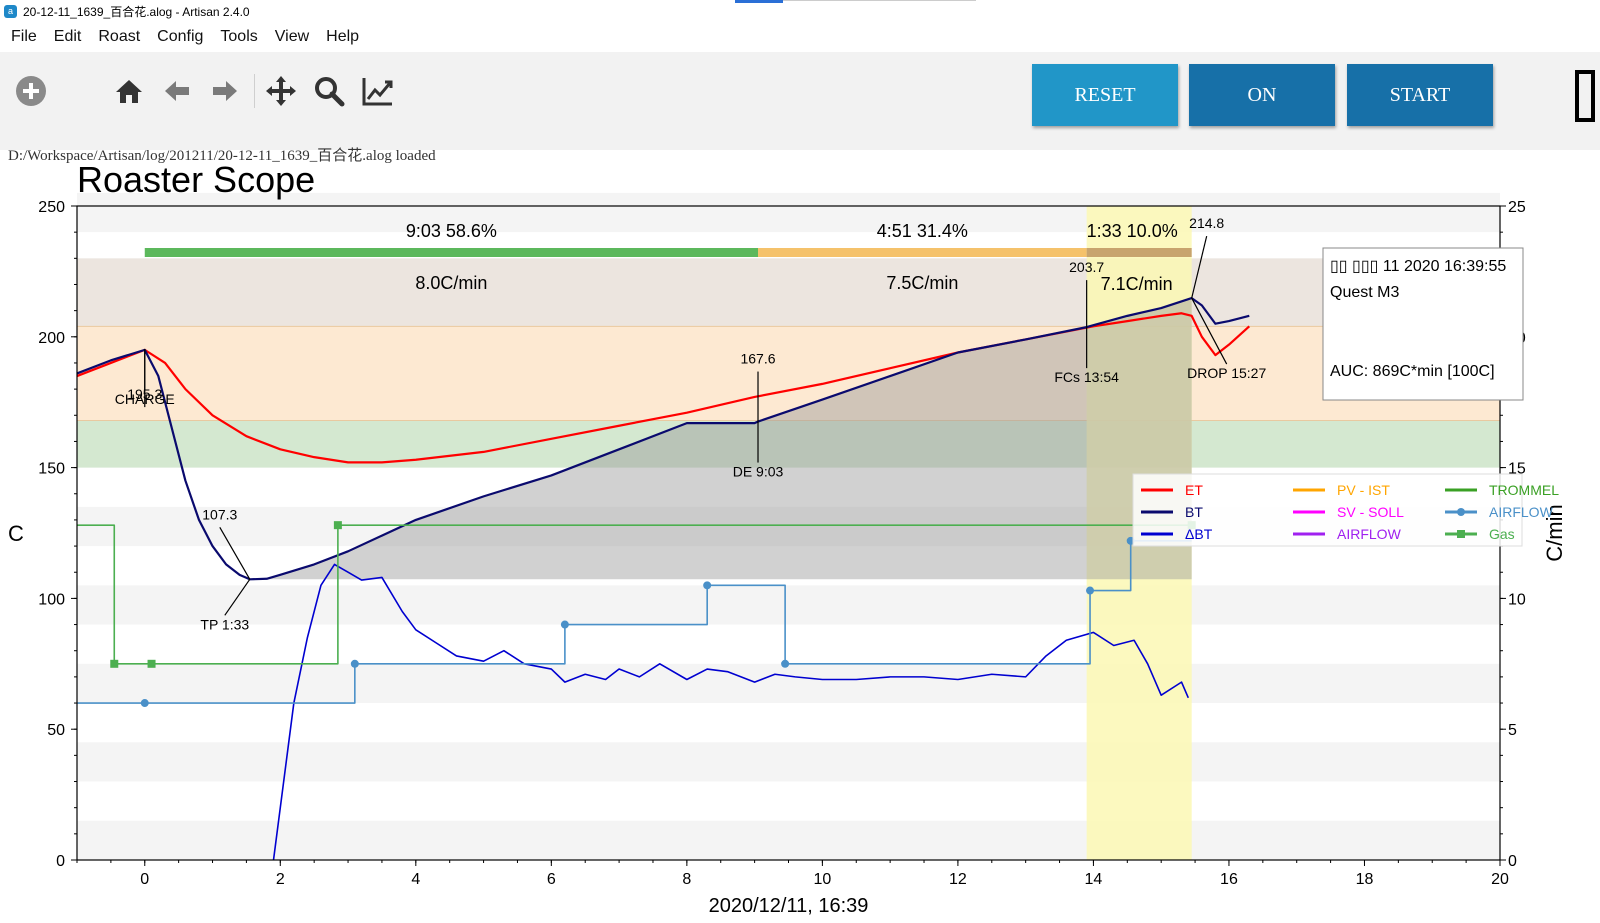 The image size is (1600, 923). I want to click on menu-tools: Tools, so click(239, 36).